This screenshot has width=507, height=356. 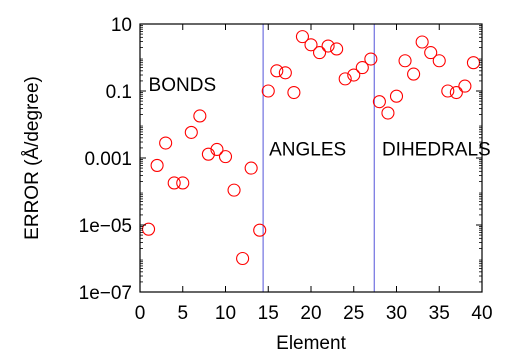 What do you see at coordinates (183, 85) in the screenshot?
I see `annotation-bonds: BONDS` at bounding box center [183, 85].